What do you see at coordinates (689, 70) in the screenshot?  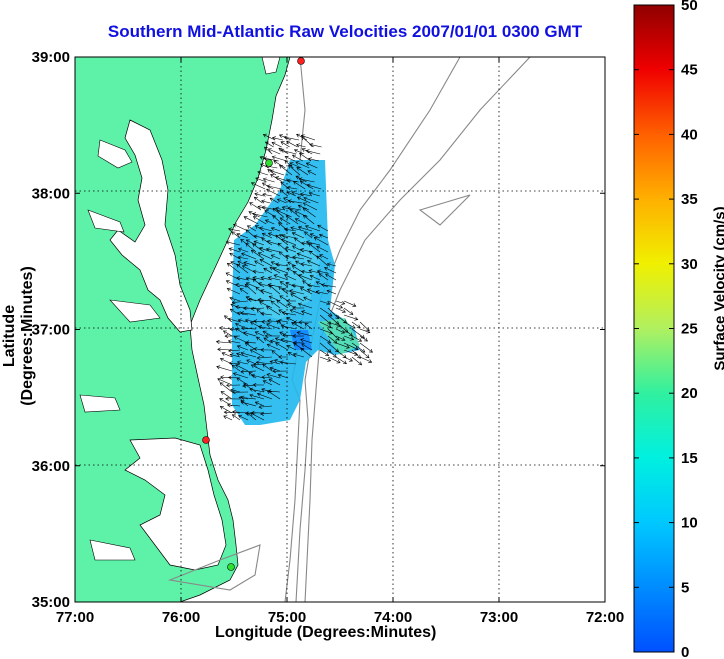 I see `colorbar-tick-label: 45` at bounding box center [689, 70].